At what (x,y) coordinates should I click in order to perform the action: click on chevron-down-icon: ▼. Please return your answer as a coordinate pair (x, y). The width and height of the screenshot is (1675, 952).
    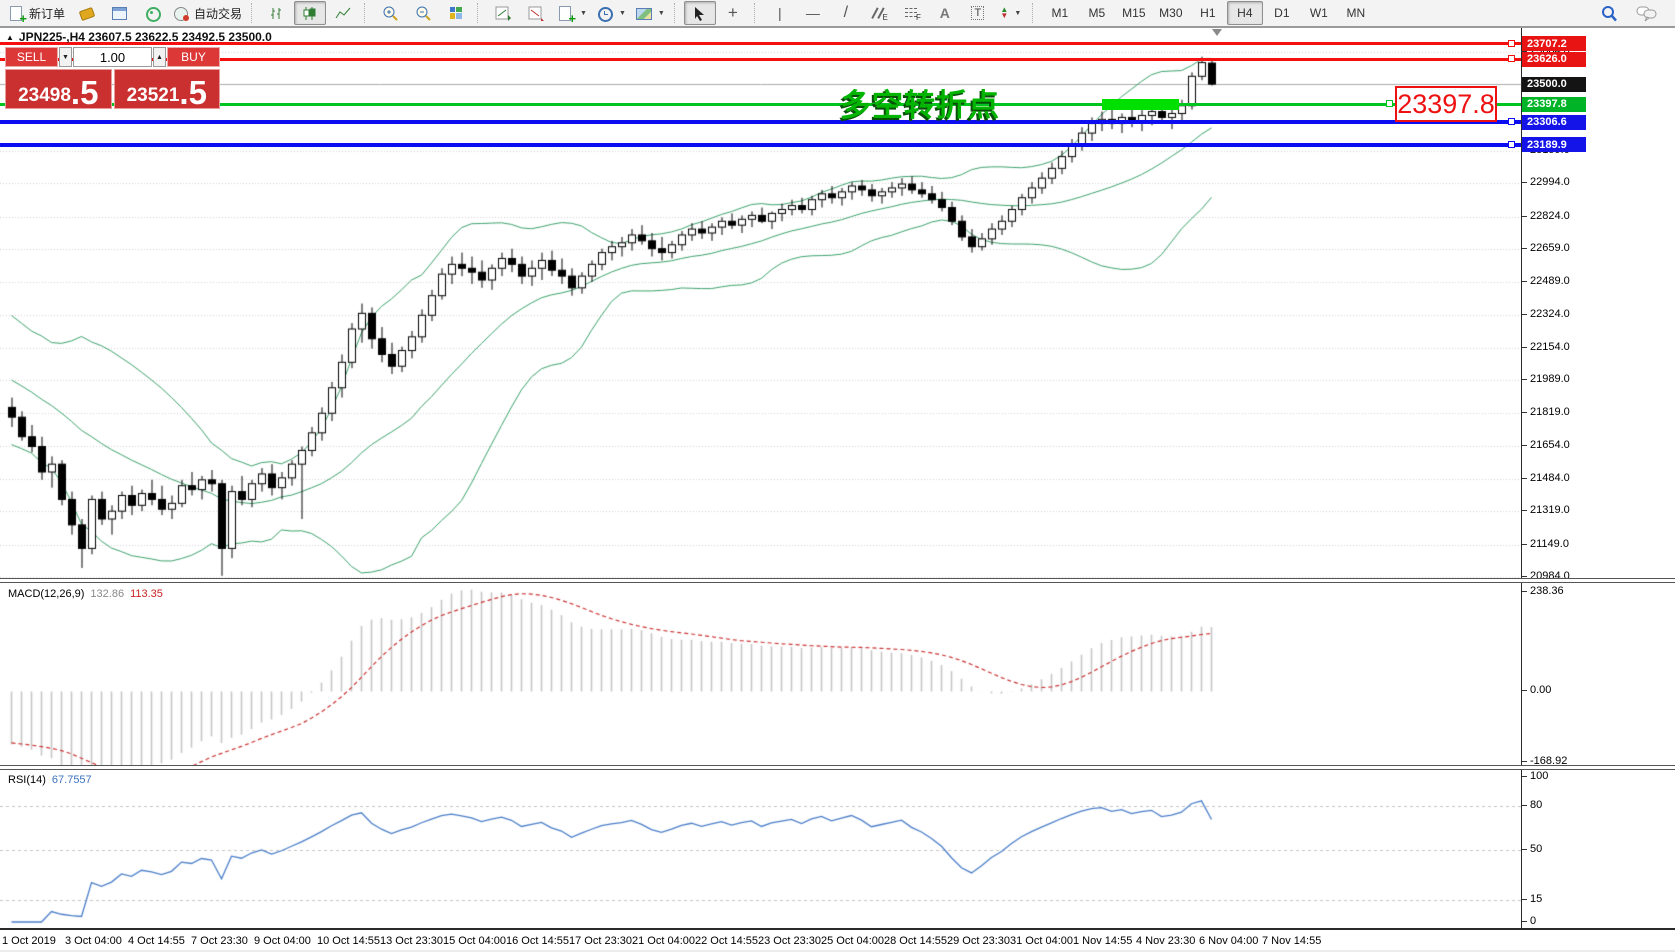
    Looking at the image, I should click on (583, 13).